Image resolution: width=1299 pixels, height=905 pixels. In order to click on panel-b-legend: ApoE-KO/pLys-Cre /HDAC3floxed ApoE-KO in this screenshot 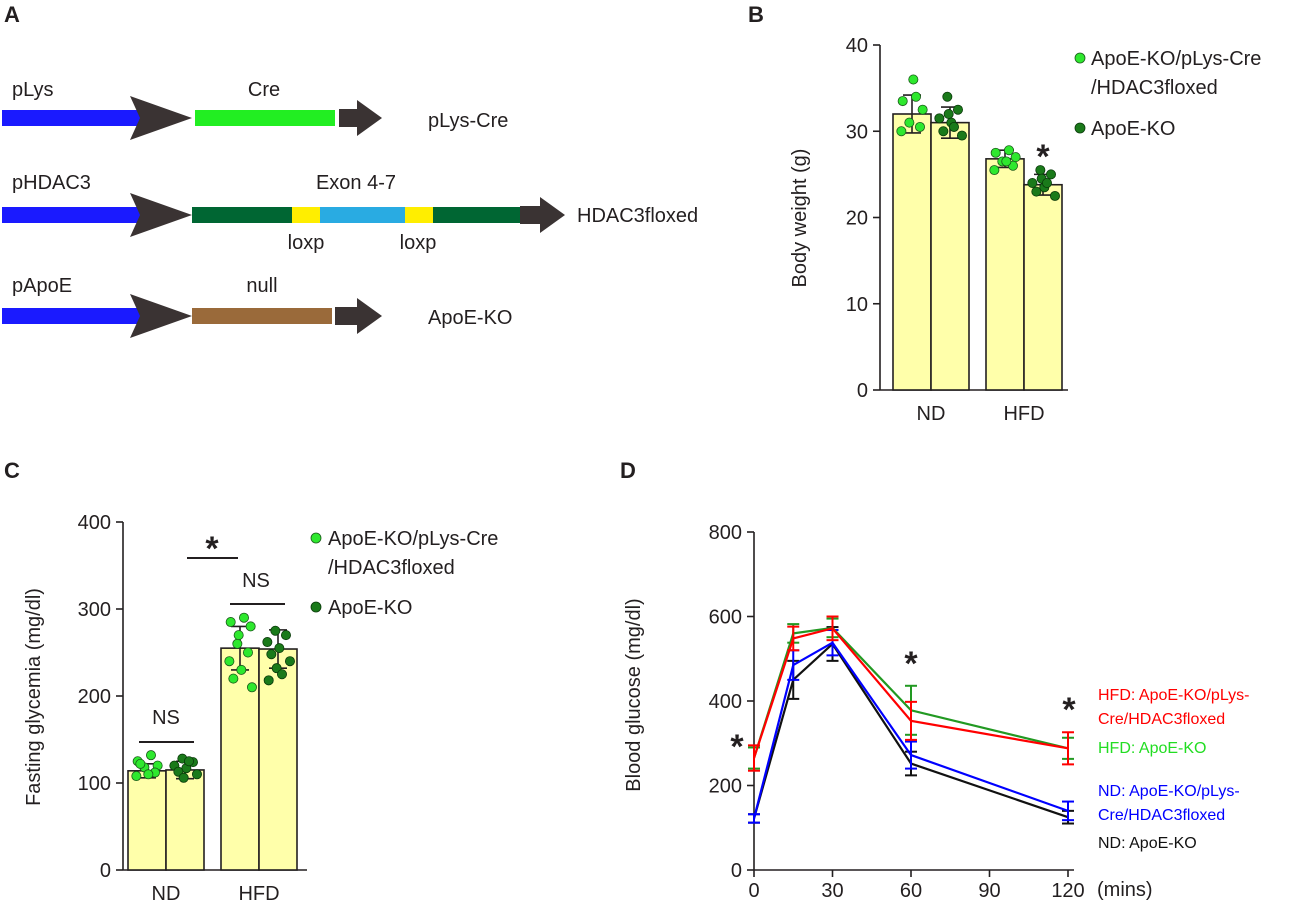, I will do `click(1167, 94)`.